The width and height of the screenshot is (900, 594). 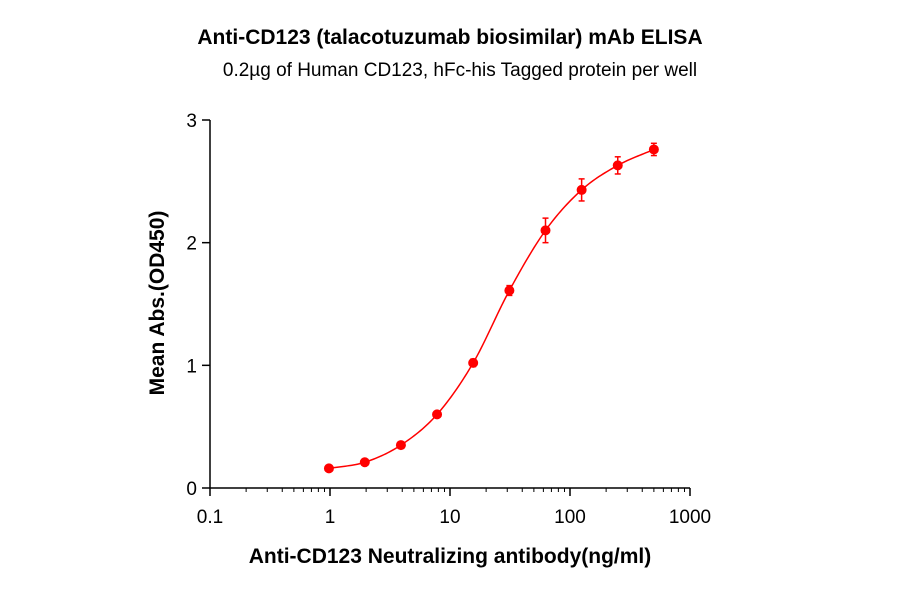 I want to click on x-tick-label: 1, so click(x=330, y=517).